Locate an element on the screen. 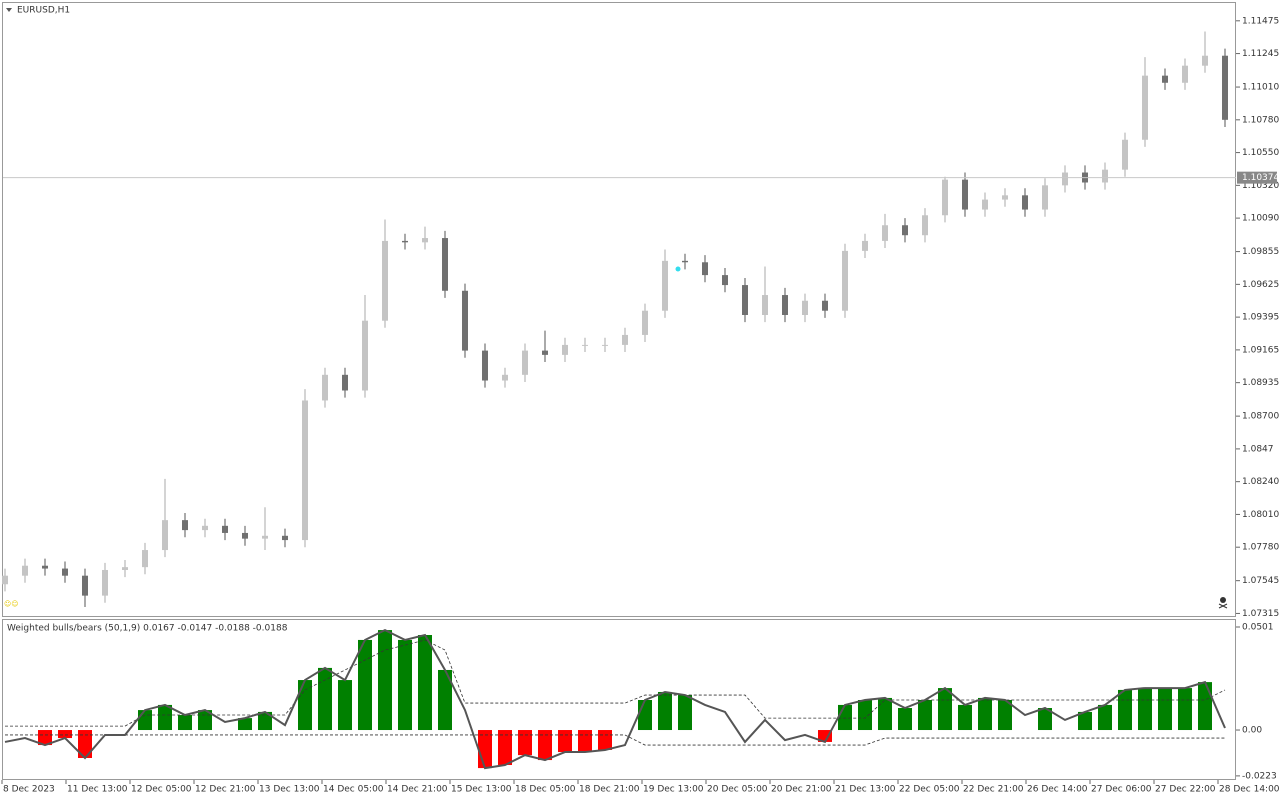 This screenshot has height=800, width=1280. x-tick-label: 15 Dec 13:00 is located at coordinates (481, 790).